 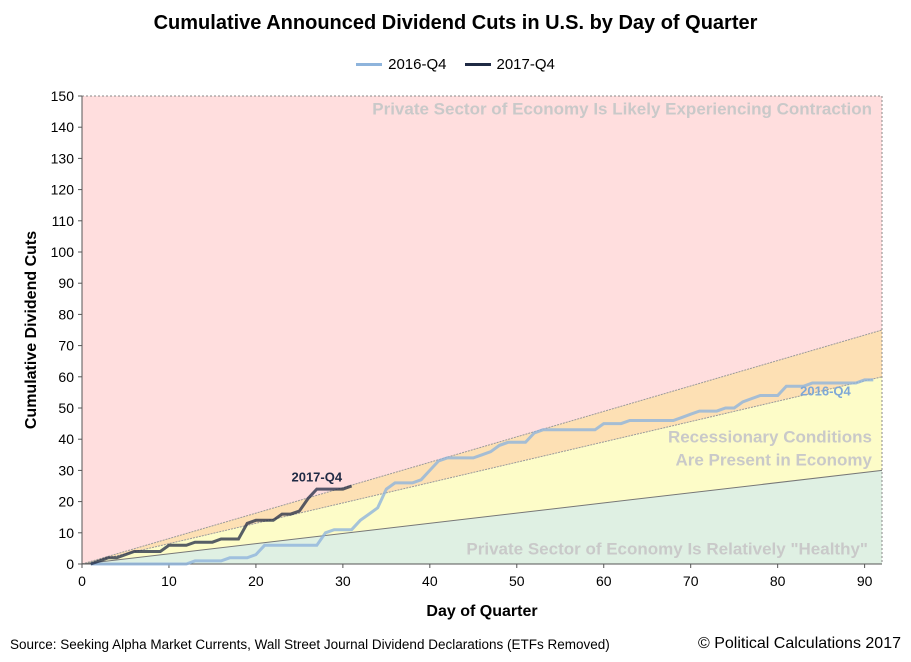 What do you see at coordinates (66, 470) in the screenshot?
I see `y-tick-label: 30` at bounding box center [66, 470].